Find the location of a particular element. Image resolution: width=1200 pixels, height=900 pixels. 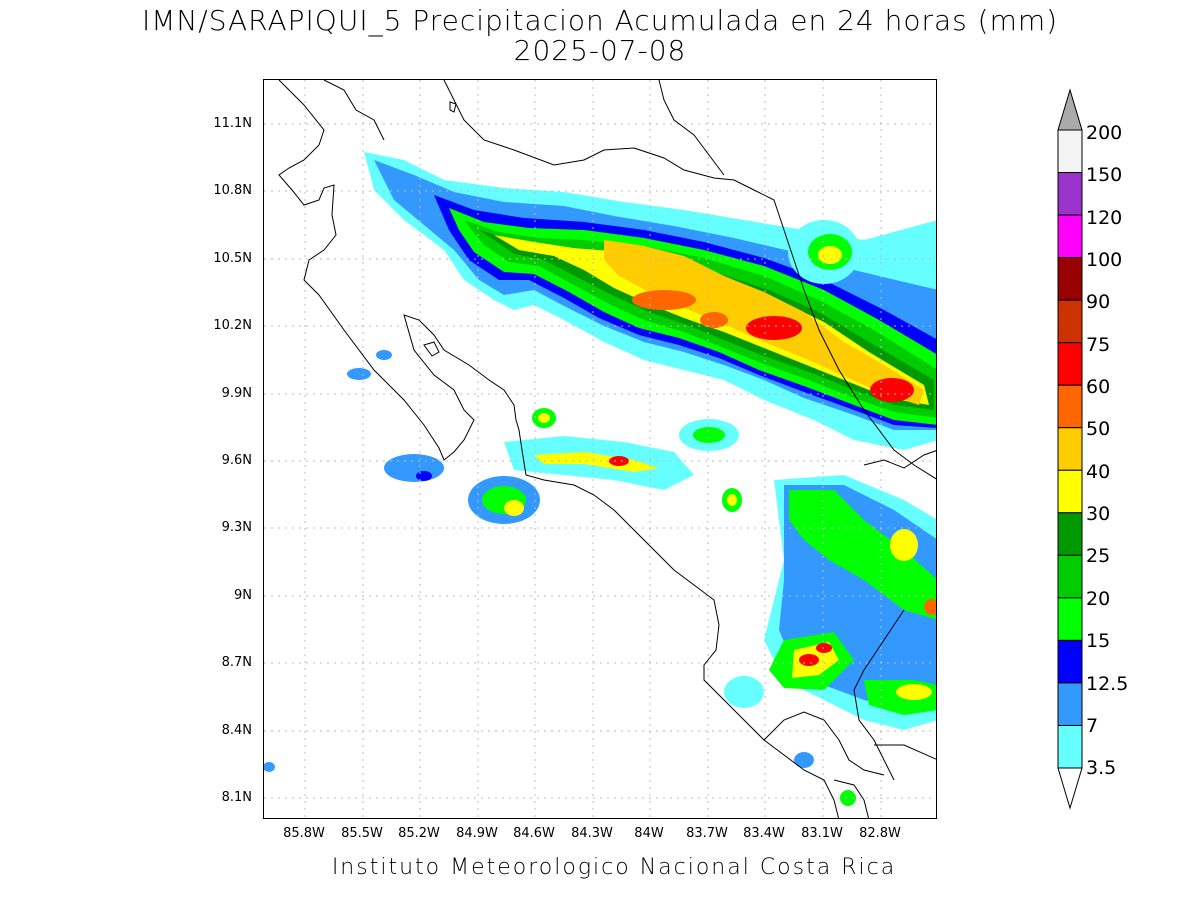

precip-12-5-area is located at coordinates (424, 476).